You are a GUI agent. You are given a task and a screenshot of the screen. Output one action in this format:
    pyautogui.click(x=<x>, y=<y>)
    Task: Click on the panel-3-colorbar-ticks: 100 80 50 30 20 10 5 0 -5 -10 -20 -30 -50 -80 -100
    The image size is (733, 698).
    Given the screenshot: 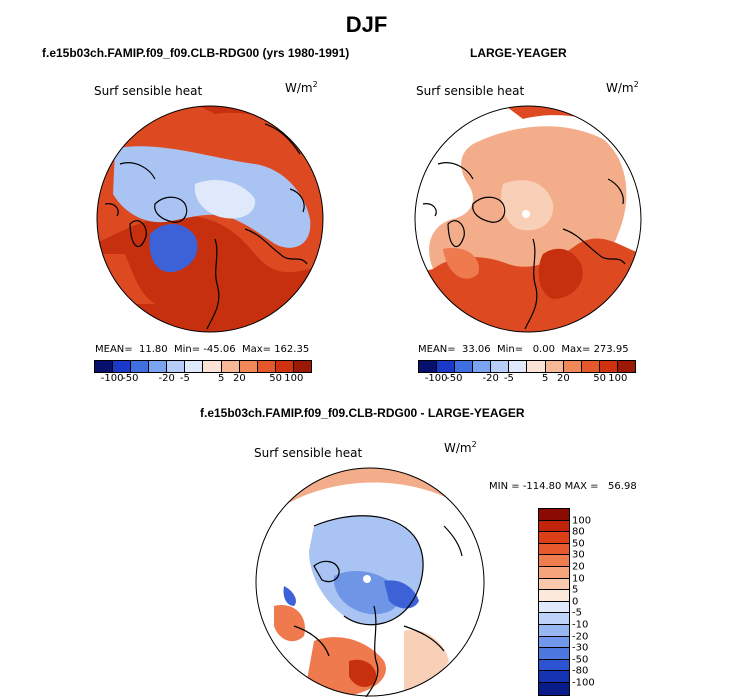 What is the action you would take?
    pyautogui.click(x=597, y=603)
    